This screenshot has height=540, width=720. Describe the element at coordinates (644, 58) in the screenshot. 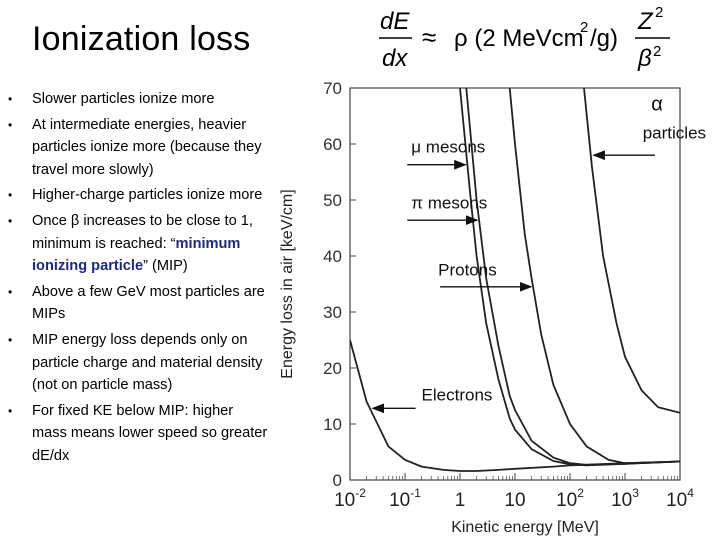

I see `formula-rhs-denominator: β` at that location.